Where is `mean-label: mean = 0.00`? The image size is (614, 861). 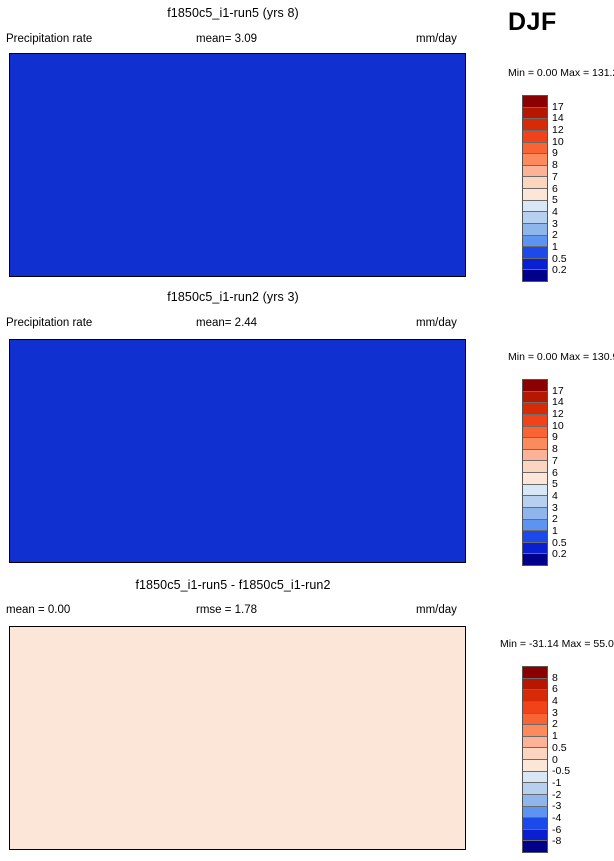
mean-label: mean = 0.00 is located at coordinates (38, 610).